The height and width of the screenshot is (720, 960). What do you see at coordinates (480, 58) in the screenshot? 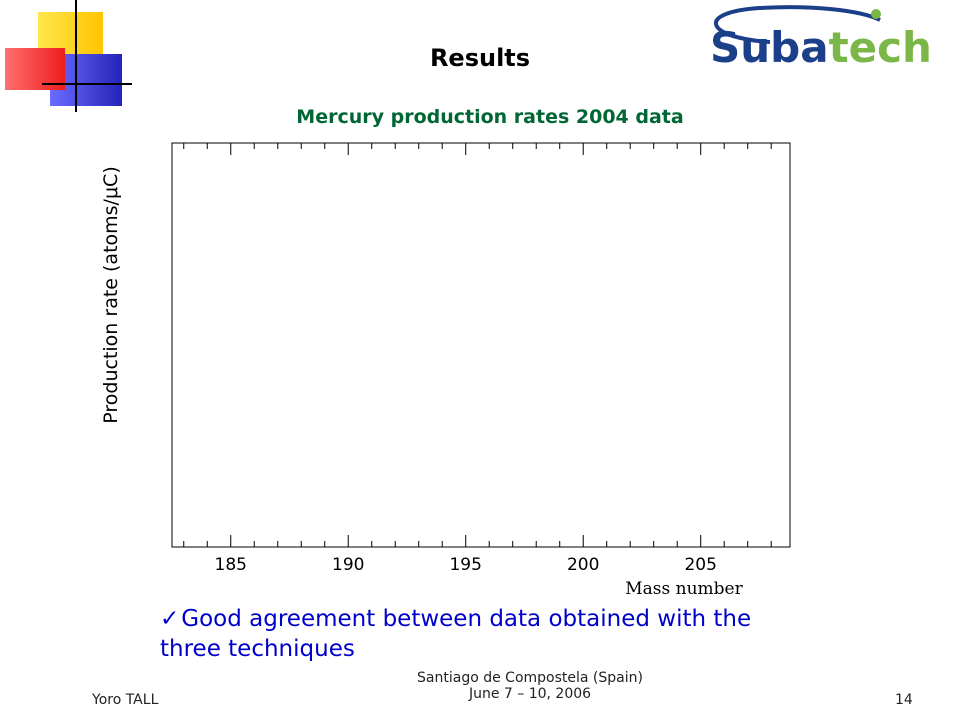
I see `slide-title: Results` at bounding box center [480, 58].